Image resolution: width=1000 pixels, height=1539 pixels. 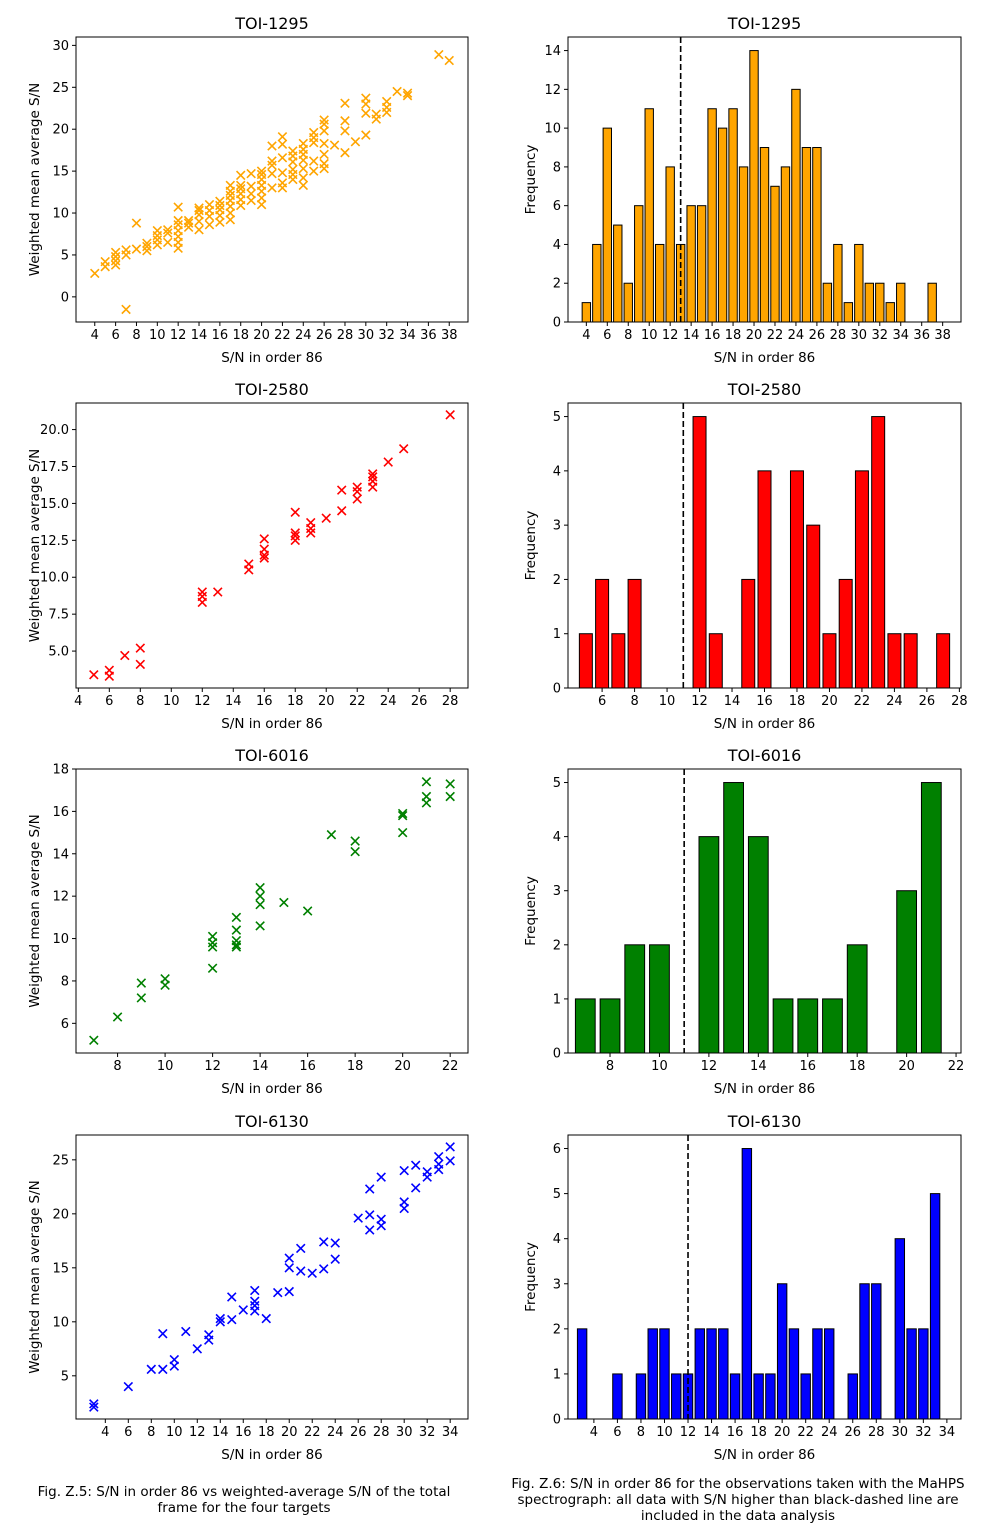 What do you see at coordinates (54, 578) in the screenshot?
I see `y-tick-label: 10.0` at bounding box center [54, 578].